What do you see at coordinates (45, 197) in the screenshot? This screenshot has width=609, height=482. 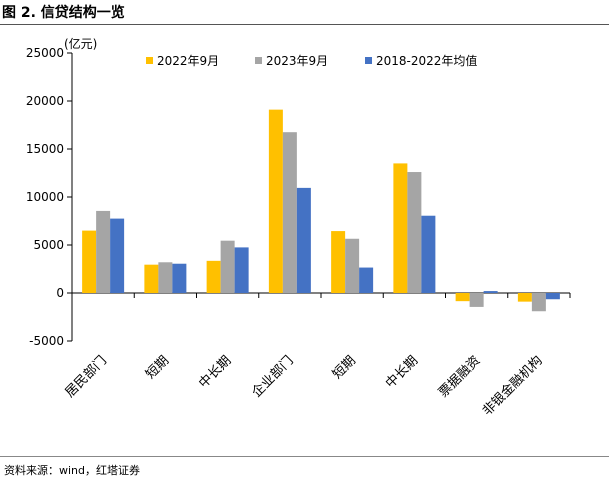 I see `y-tick-label: 10000` at bounding box center [45, 197].